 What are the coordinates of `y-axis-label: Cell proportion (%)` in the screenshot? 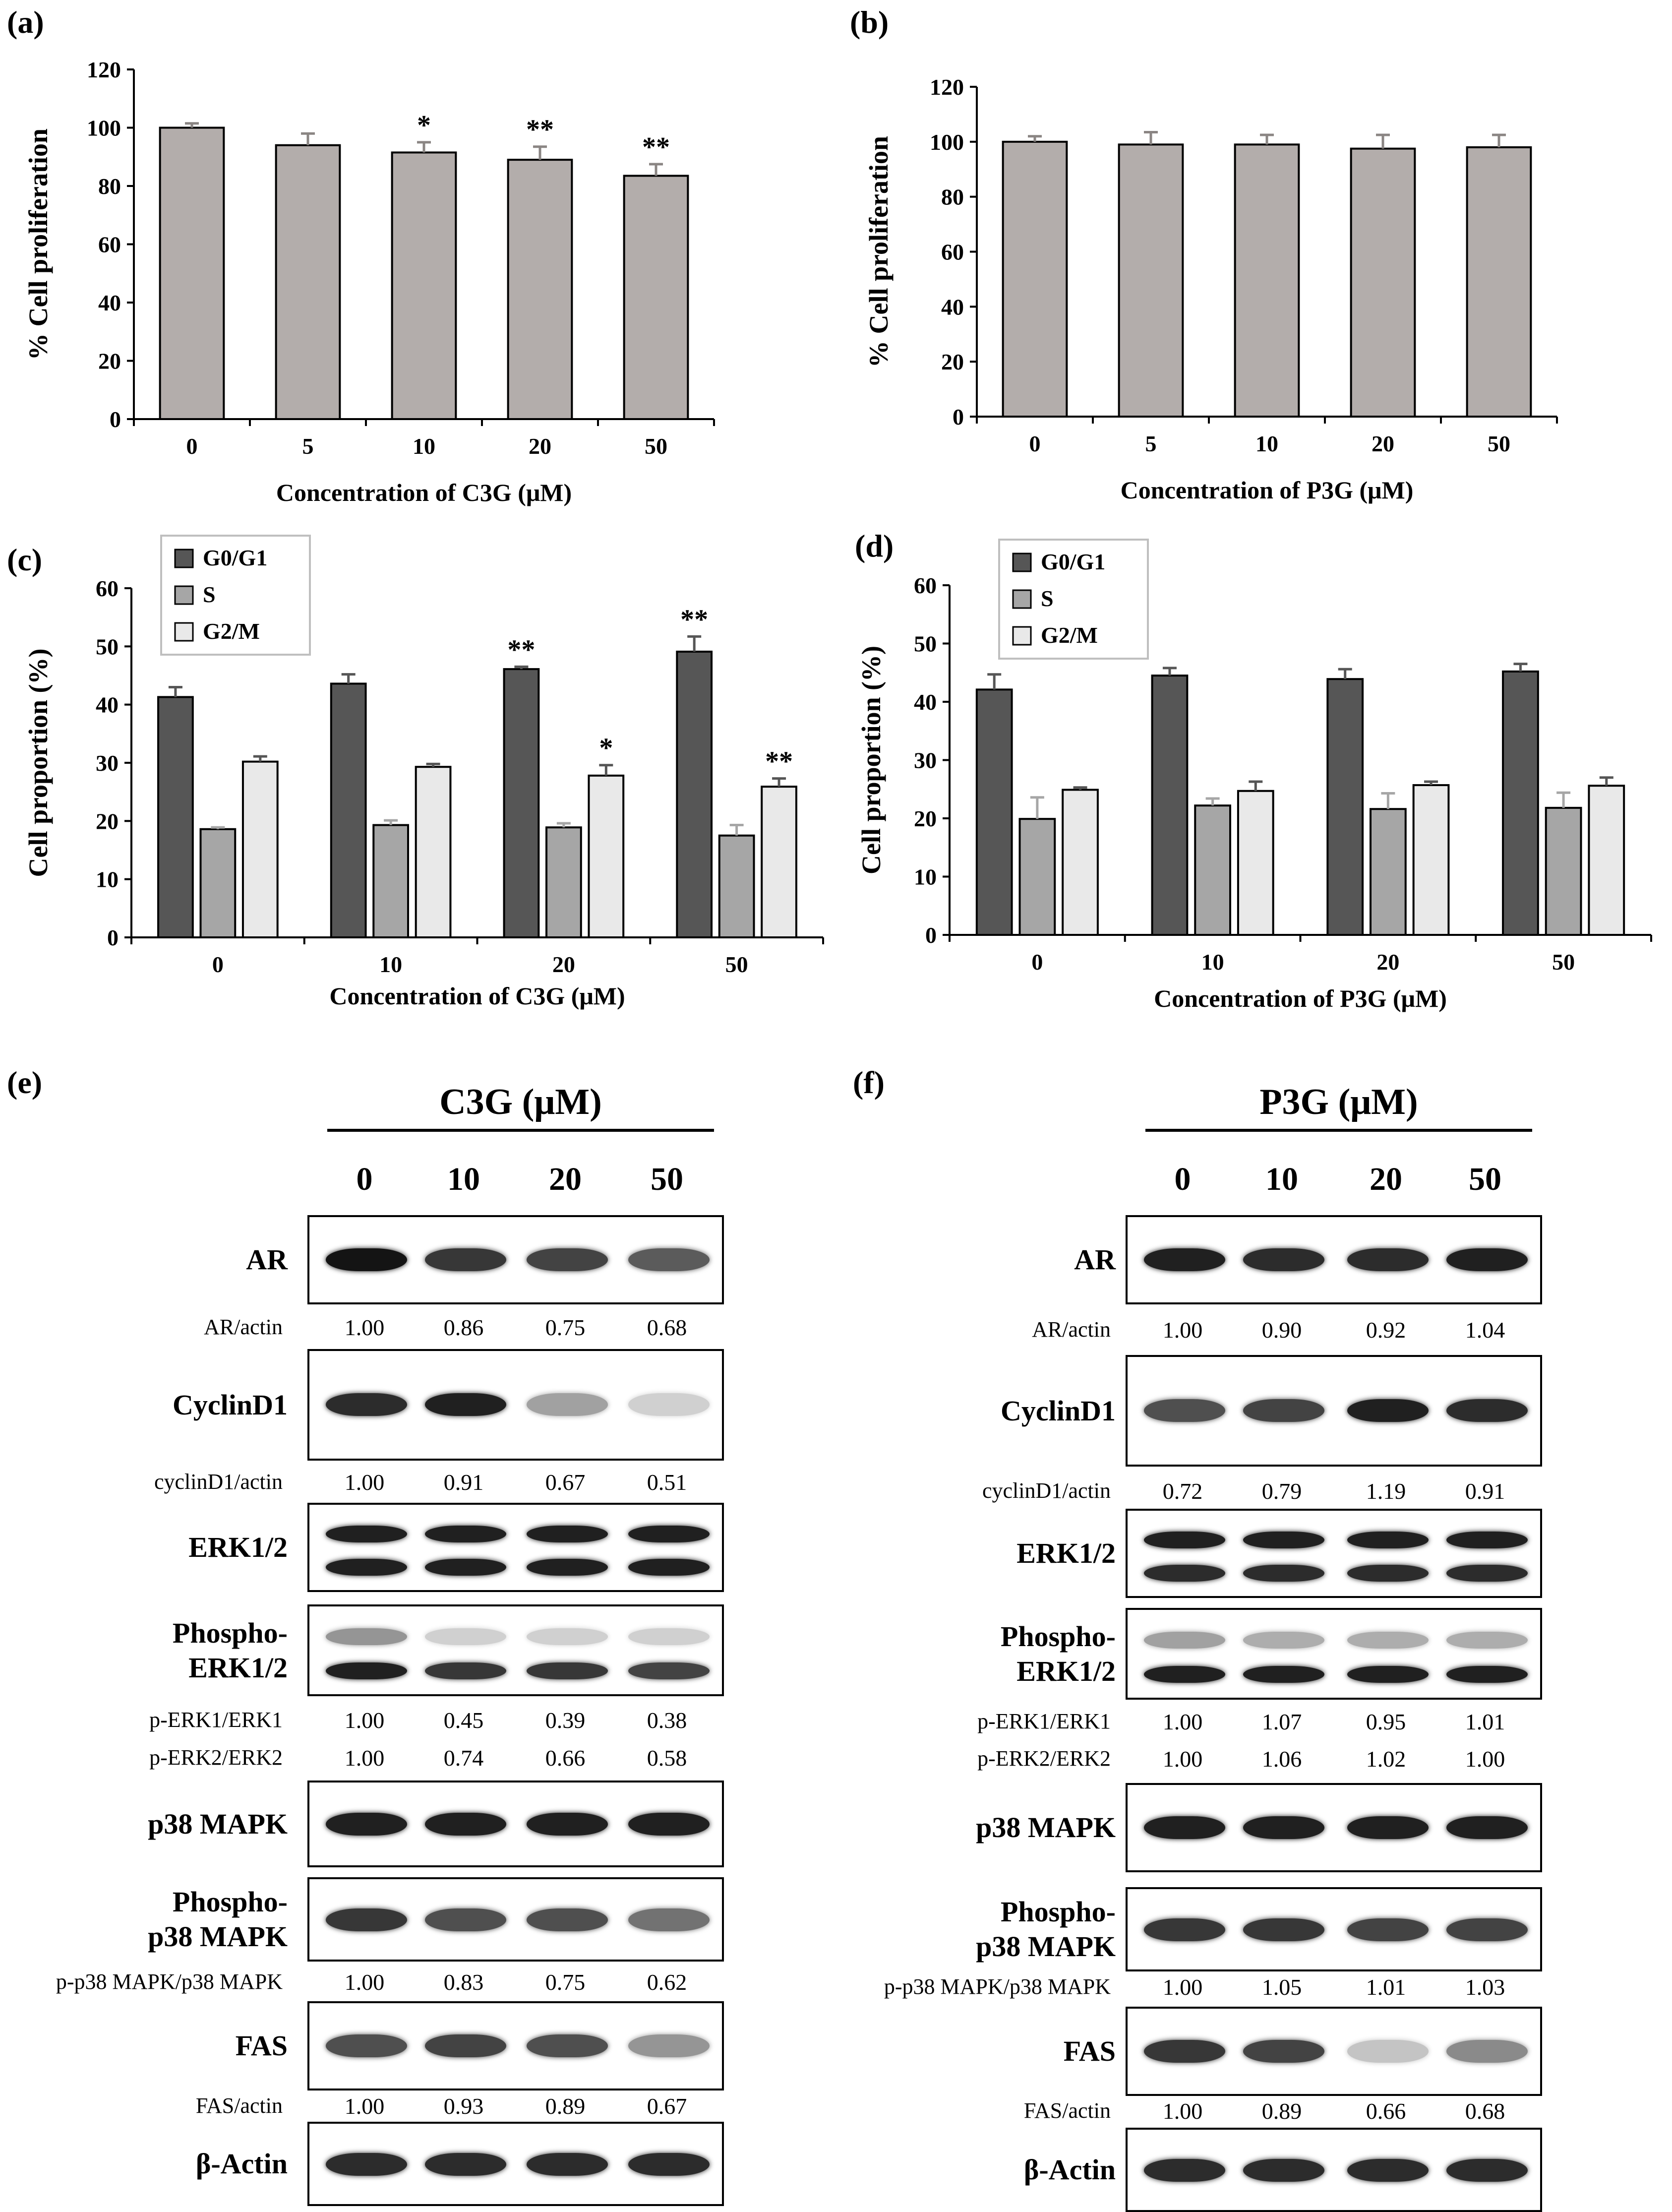 It's located at (38, 763).